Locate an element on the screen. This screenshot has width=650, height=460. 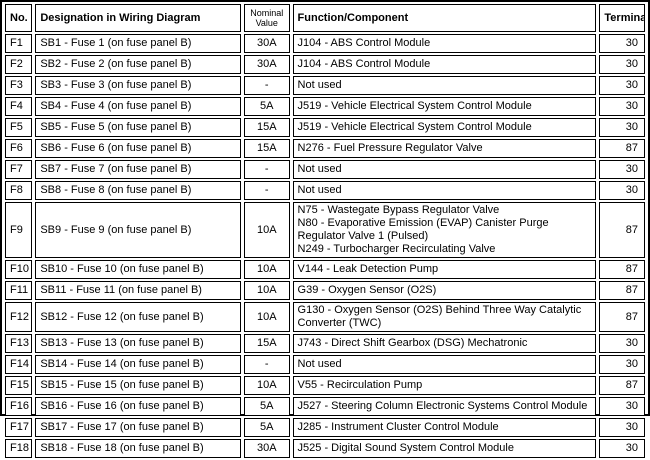
cell-designation: SB1 - Fuse 1 (on fuse panel B) is located at coordinates (138, 43).